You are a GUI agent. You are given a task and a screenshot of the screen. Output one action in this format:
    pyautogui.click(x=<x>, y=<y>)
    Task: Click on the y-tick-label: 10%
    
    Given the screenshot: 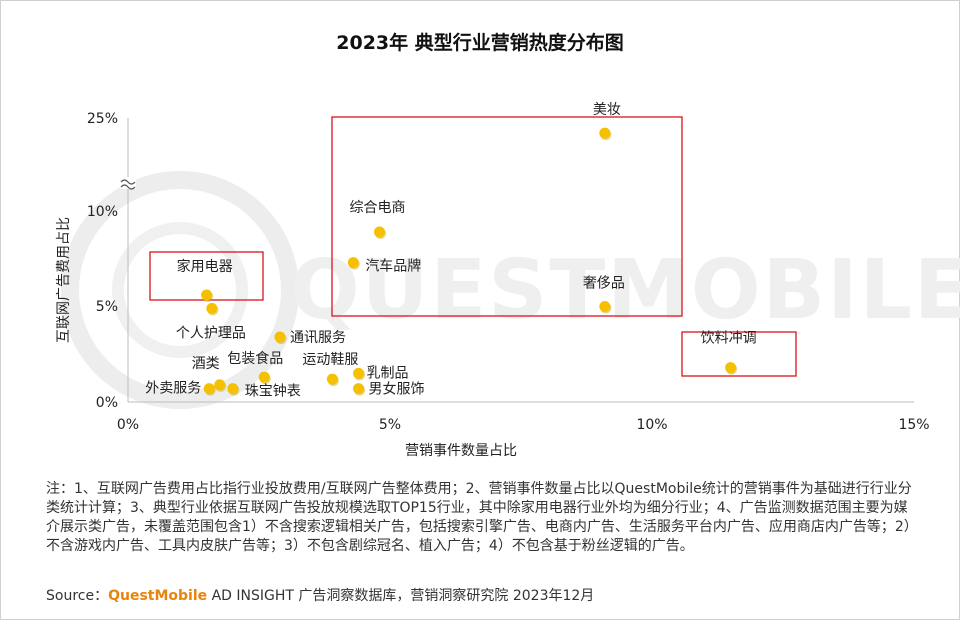 What is the action you would take?
    pyautogui.click(x=102, y=212)
    